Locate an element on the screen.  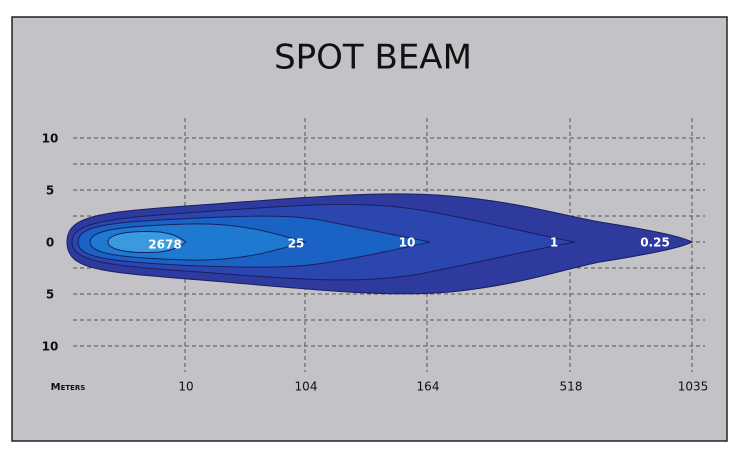
y-label: 0 is located at coordinates (50, 243).